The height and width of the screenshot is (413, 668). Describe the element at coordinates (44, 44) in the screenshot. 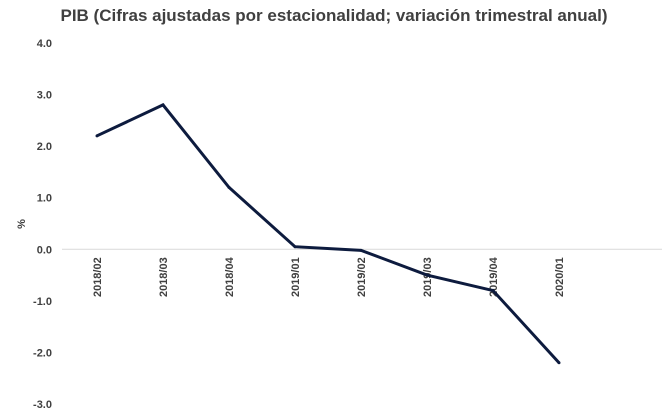

I see `y-tick-label: 4.0` at that location.